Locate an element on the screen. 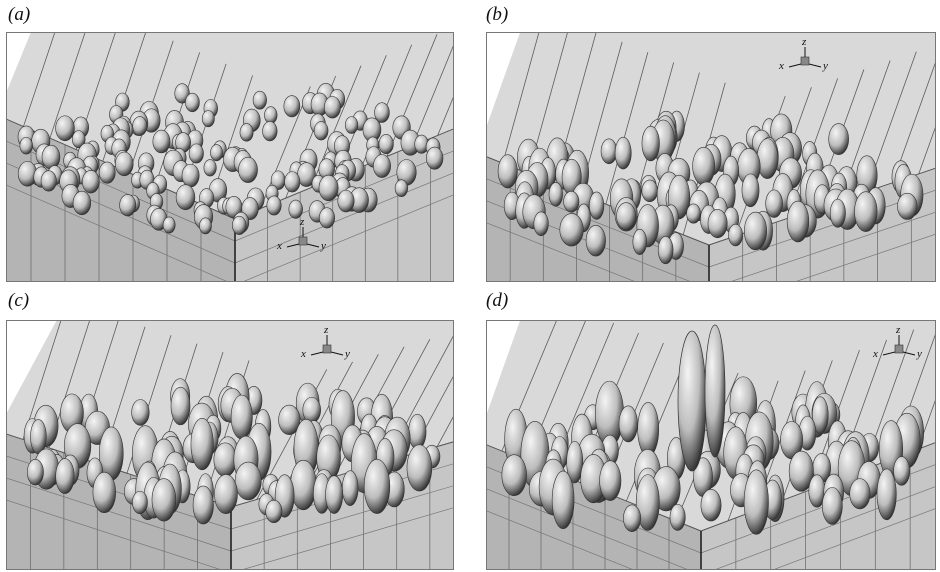 The image size is (940, 572). panel-label: (a) is located at coordinates (19, 14).